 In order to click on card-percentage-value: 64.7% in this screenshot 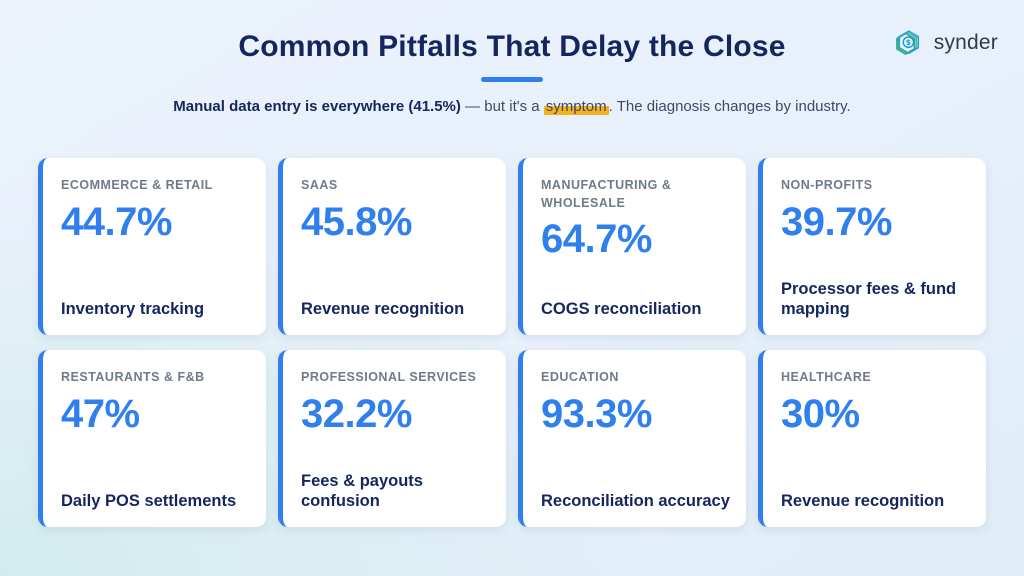, I will do `click(596, 239)`.